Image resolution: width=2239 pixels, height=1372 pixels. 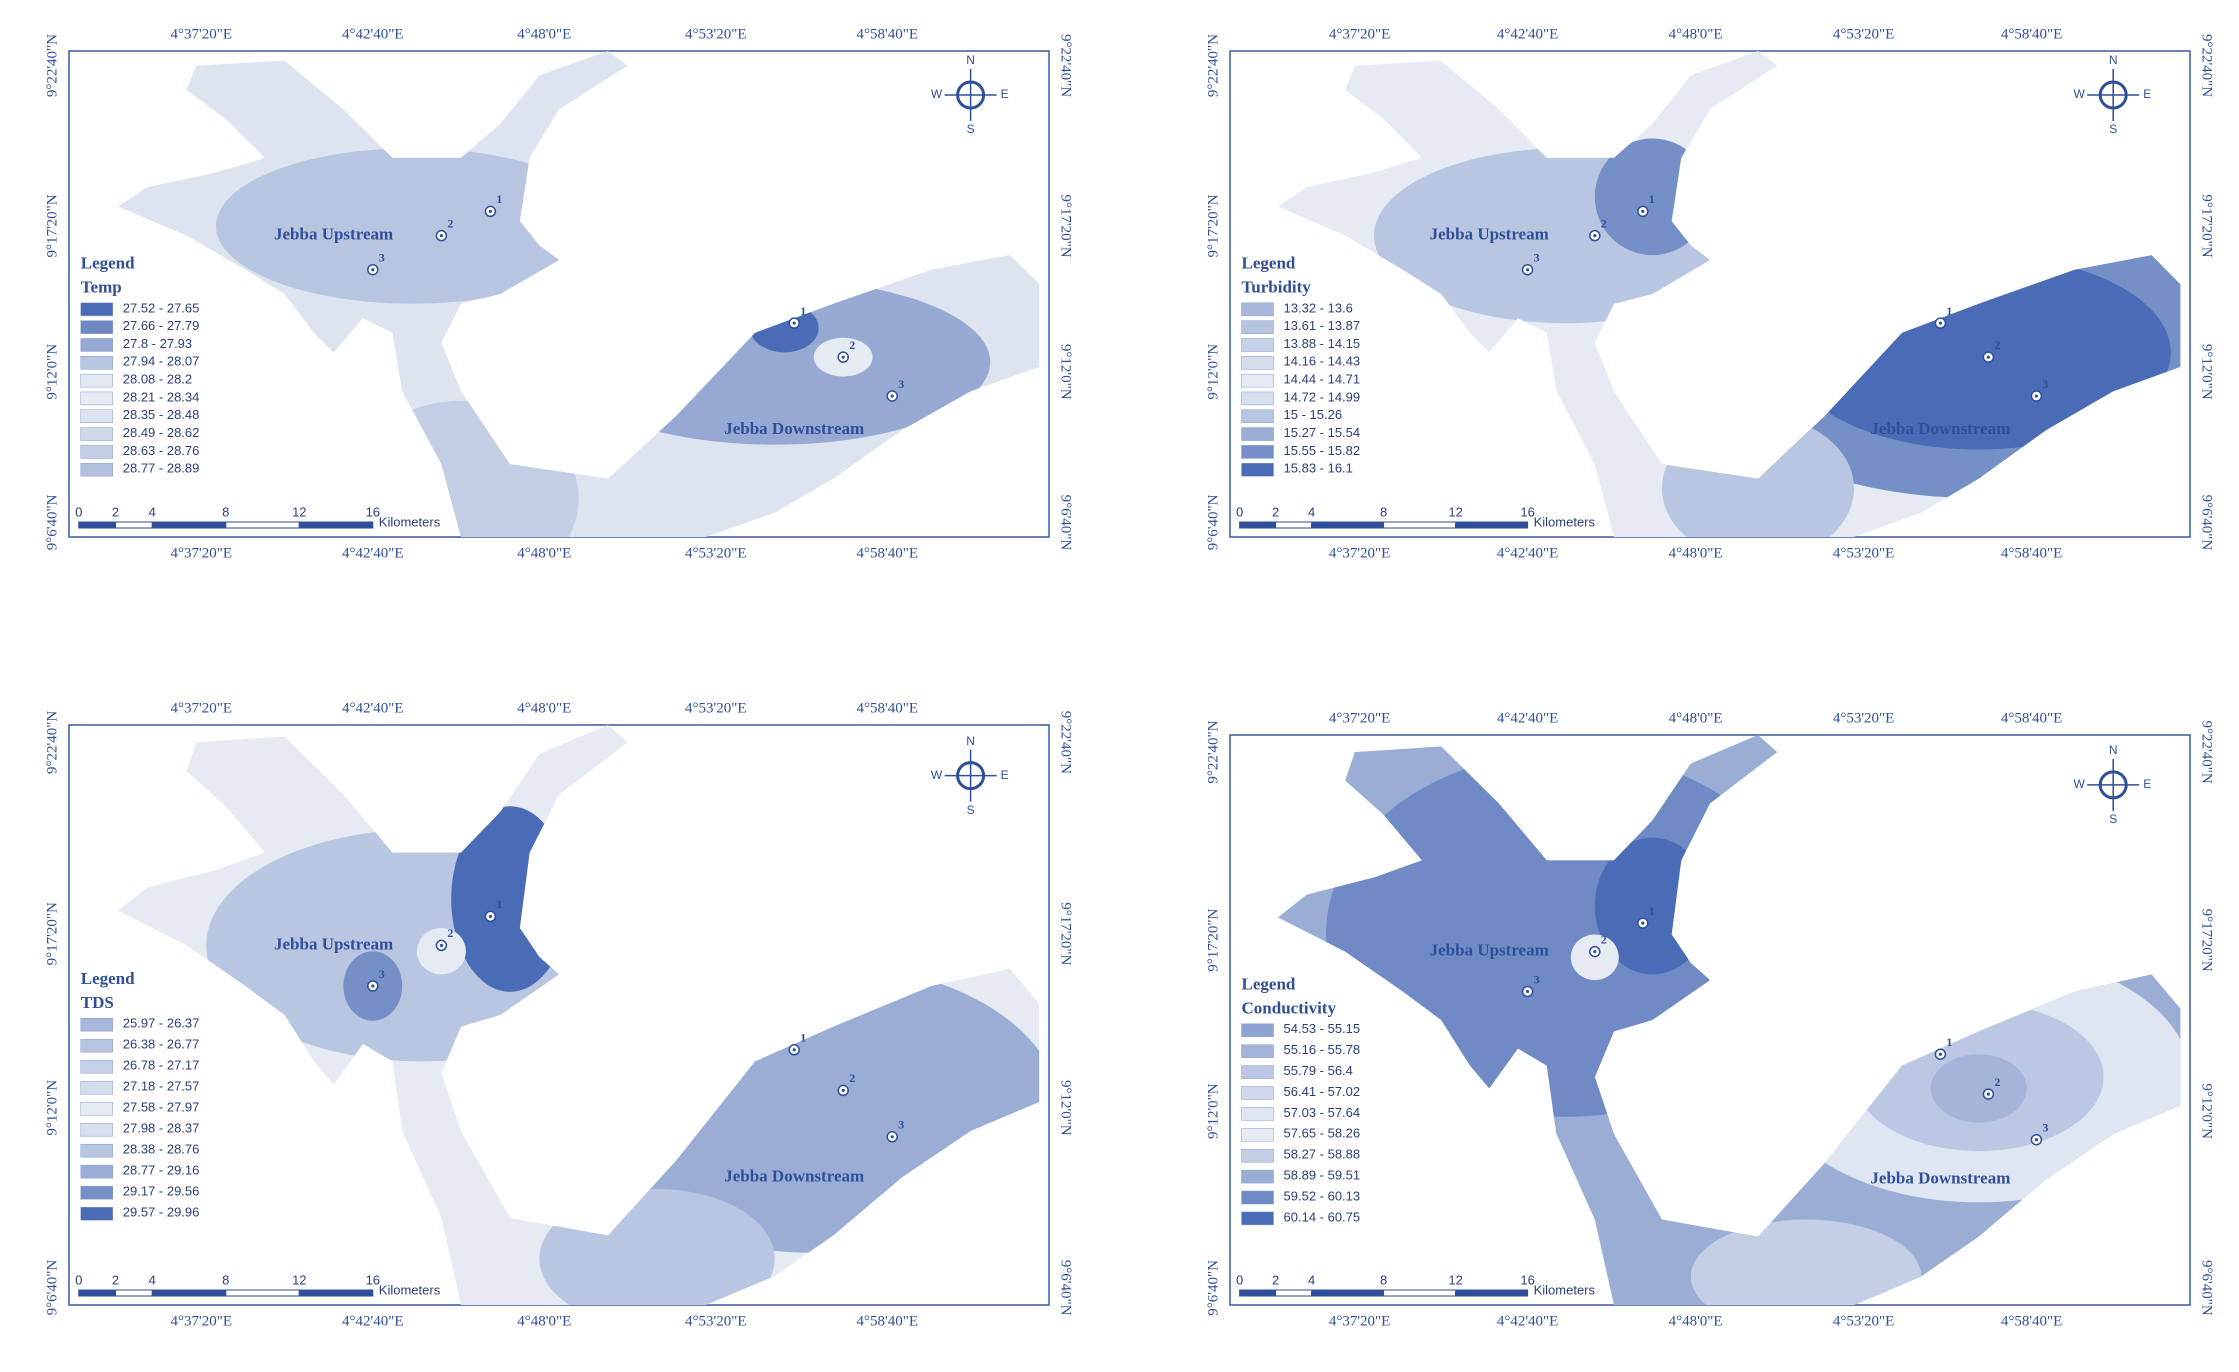 I want to click on legend-class: 13.88 - 14.15, so click(x=1322, y=343).